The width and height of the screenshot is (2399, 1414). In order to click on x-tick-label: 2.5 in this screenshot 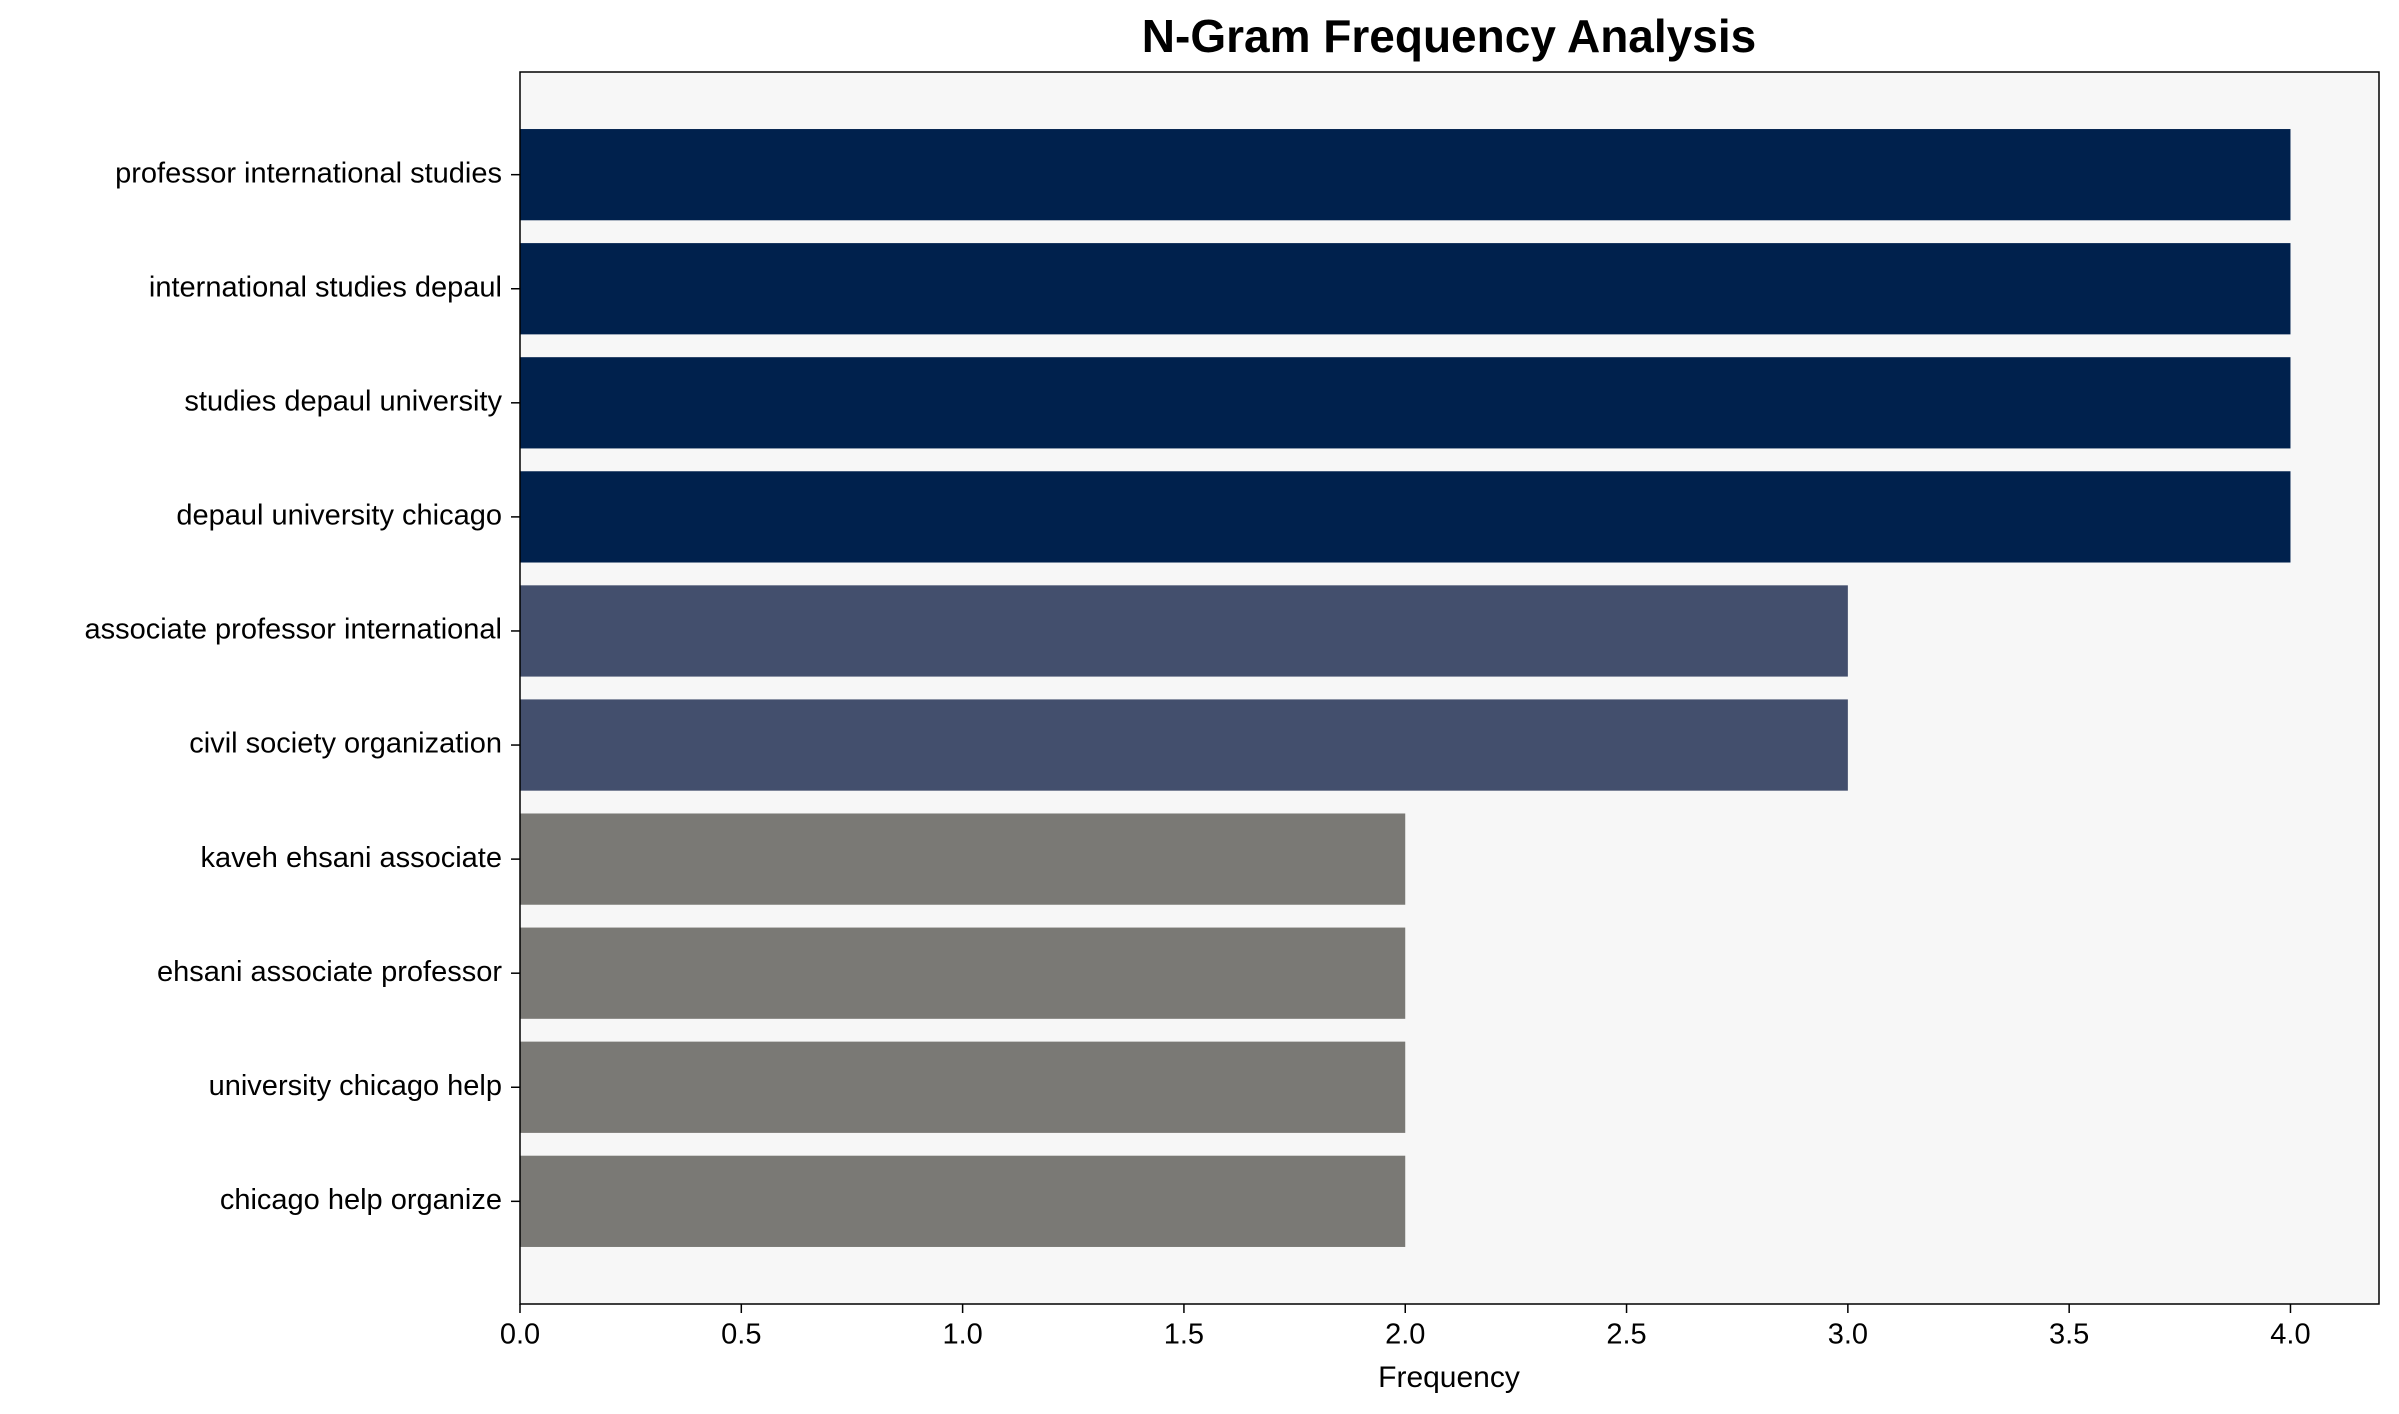, I will do `click(1626, 1335)`.